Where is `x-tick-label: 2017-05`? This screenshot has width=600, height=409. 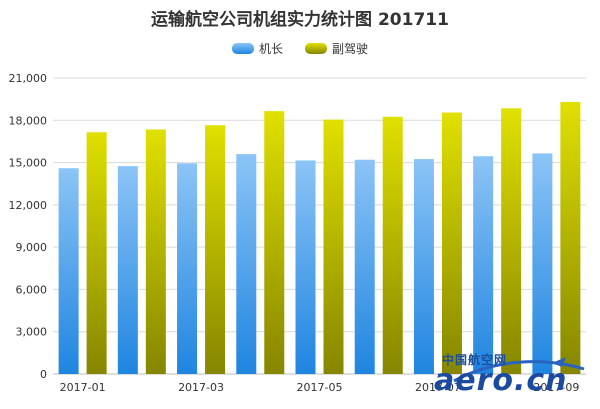
x-tick-label: 2017-05 is located at coordinates (320, 387).